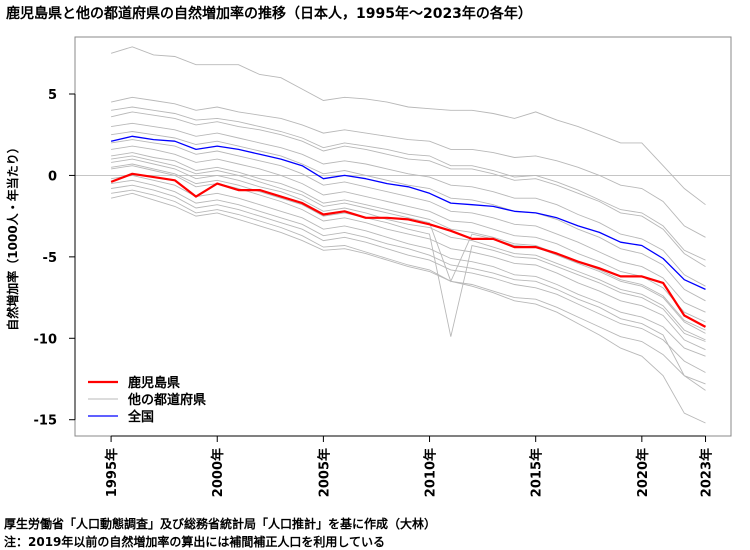  I want to click on legend-label: 全国, so click(140, 417).